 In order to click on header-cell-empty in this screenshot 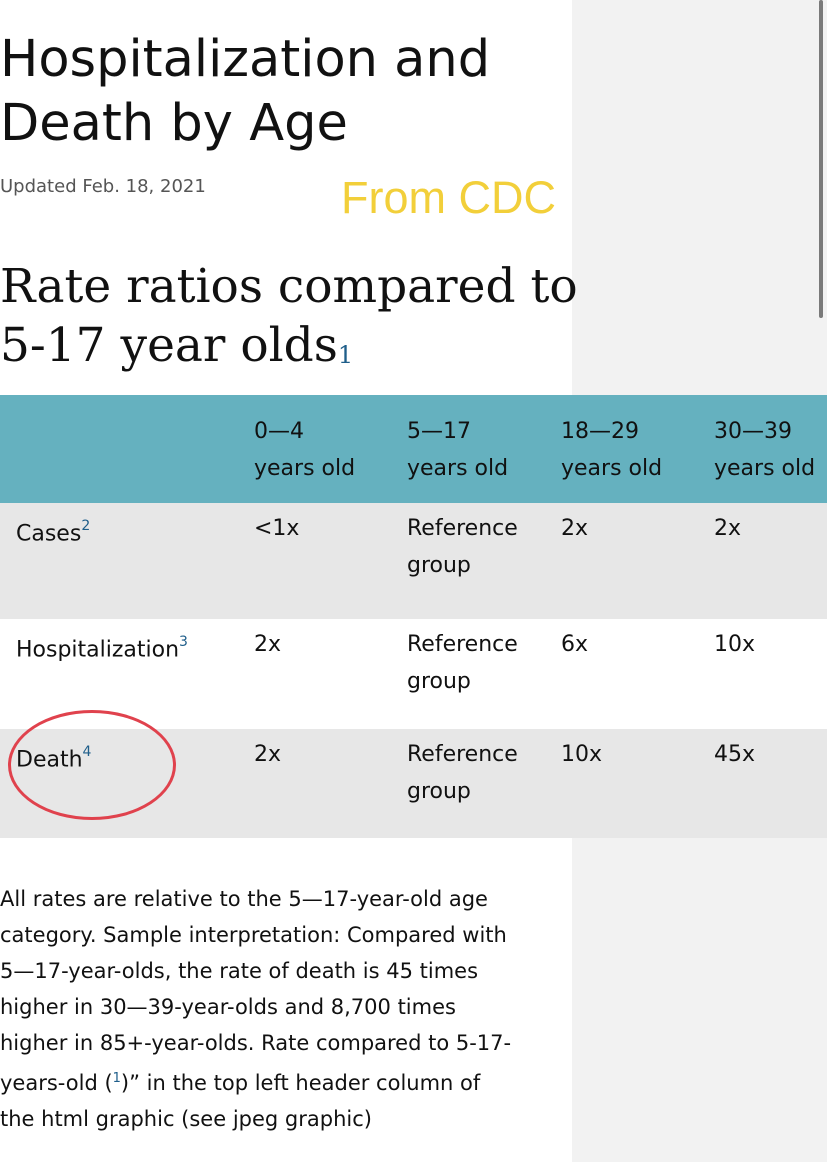, I will do `click(123, 449)`.